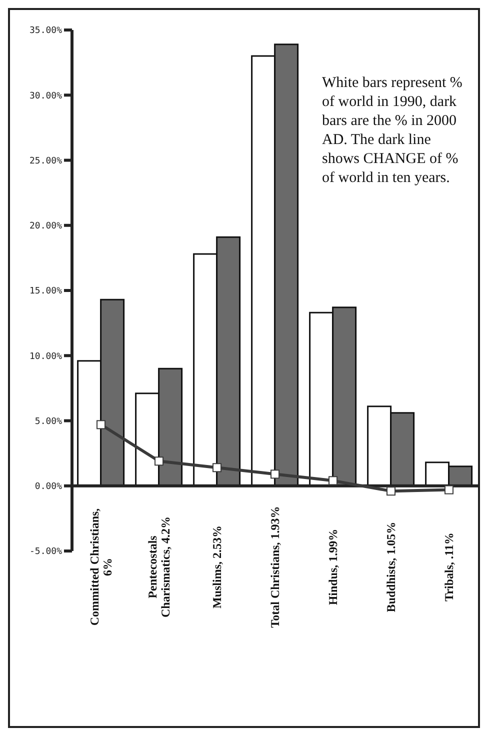 The height and width of the screenshot is (736, 488). I want to click on y-tick-label: 5.00%, so click(48, 421).